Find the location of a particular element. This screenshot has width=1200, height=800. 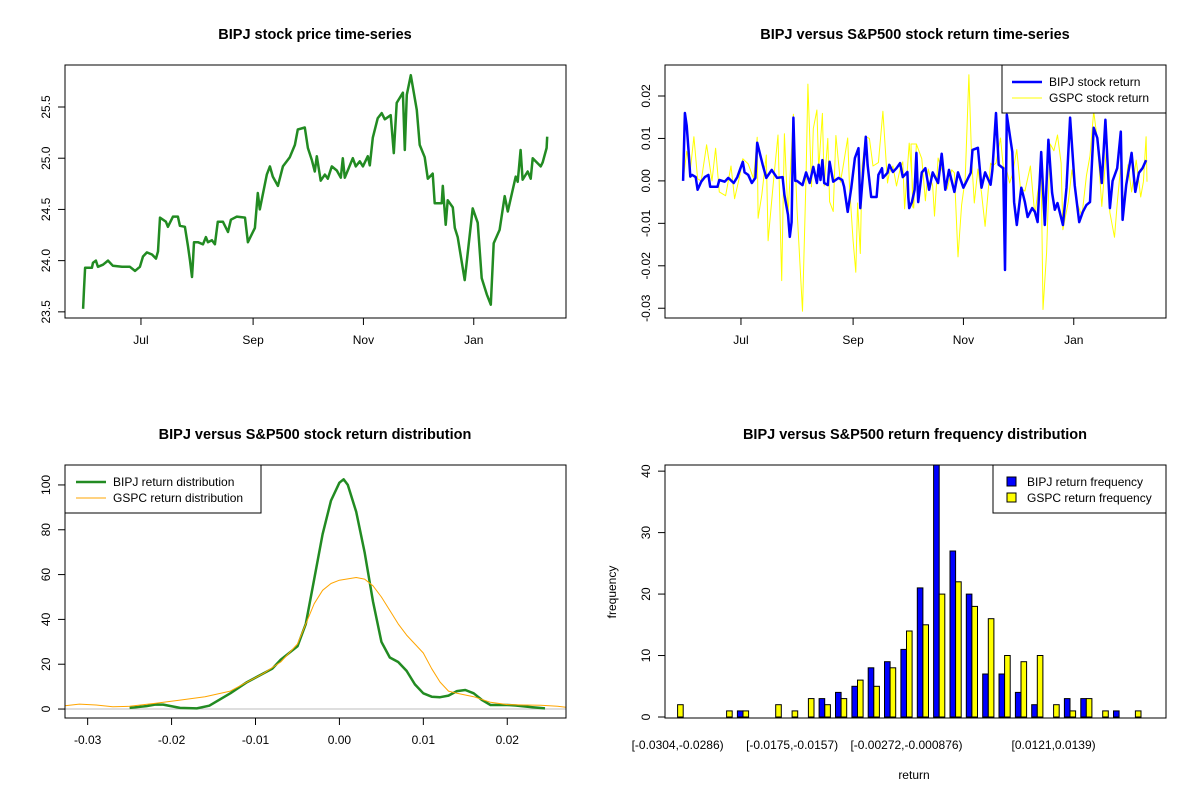

density-series-gspc-return-distribution is located at coordinates (315, 642).